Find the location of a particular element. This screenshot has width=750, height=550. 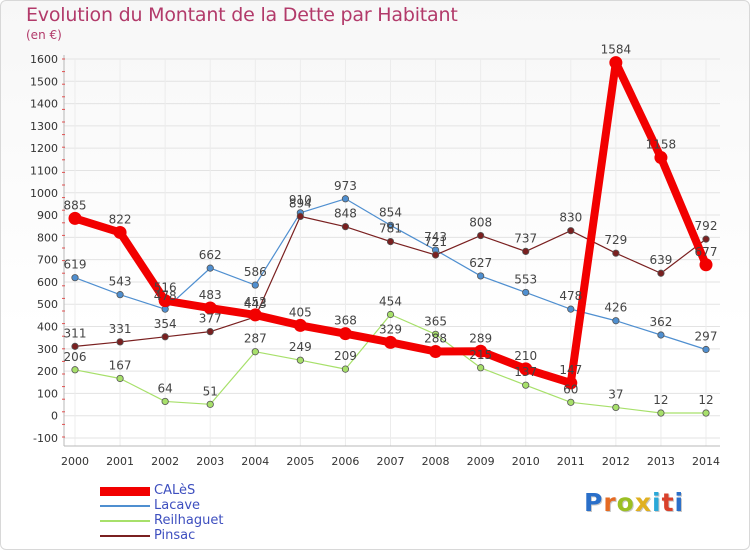

data-label-pinsac: 808 is located at coordinates (480, 223).